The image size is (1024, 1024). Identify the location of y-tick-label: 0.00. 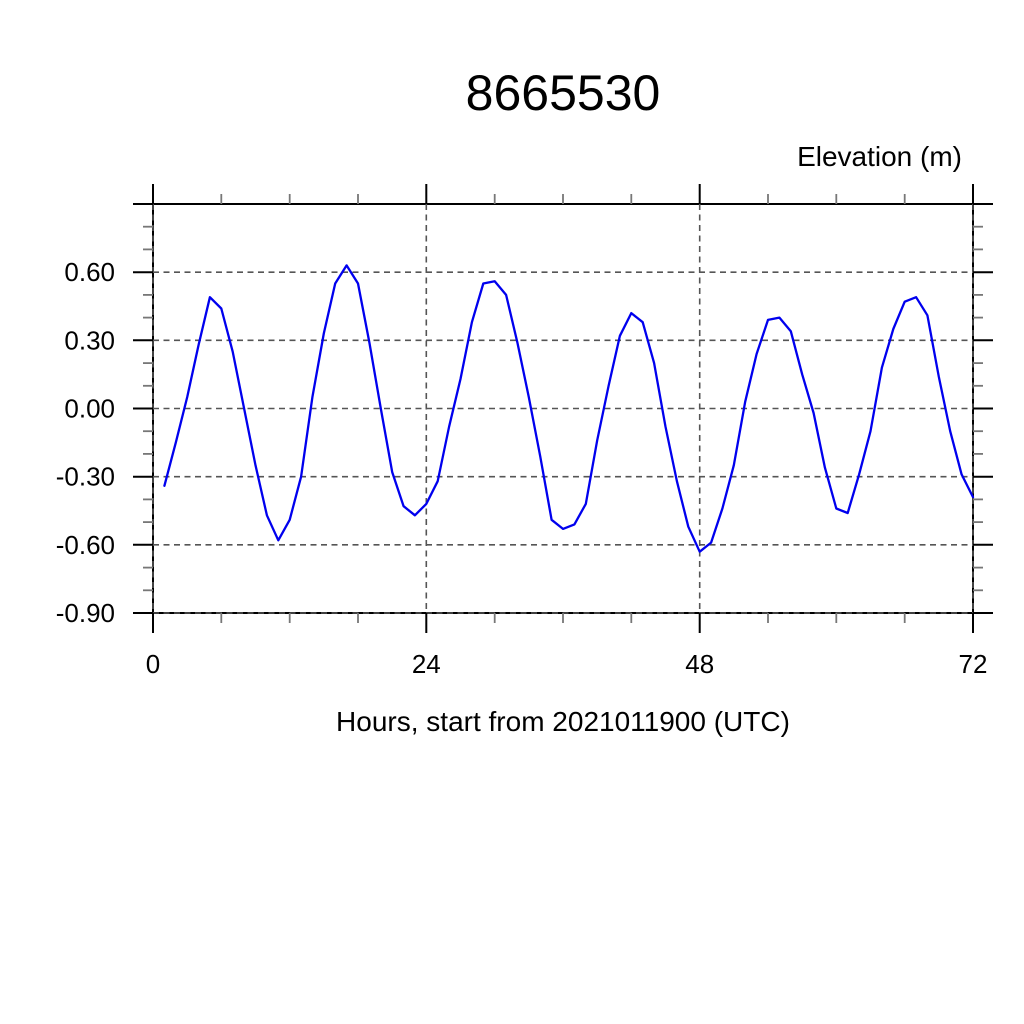
(89, 409).